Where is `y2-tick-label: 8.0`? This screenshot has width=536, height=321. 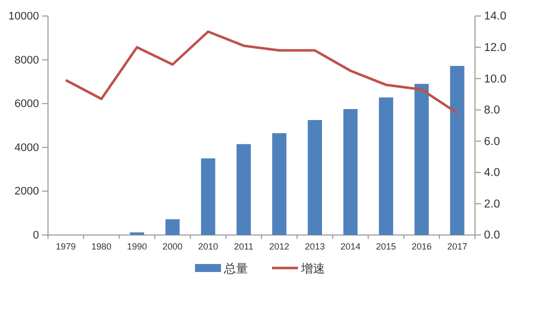 y2-tick-label: 8.0 is located at coordinates (492, 110).